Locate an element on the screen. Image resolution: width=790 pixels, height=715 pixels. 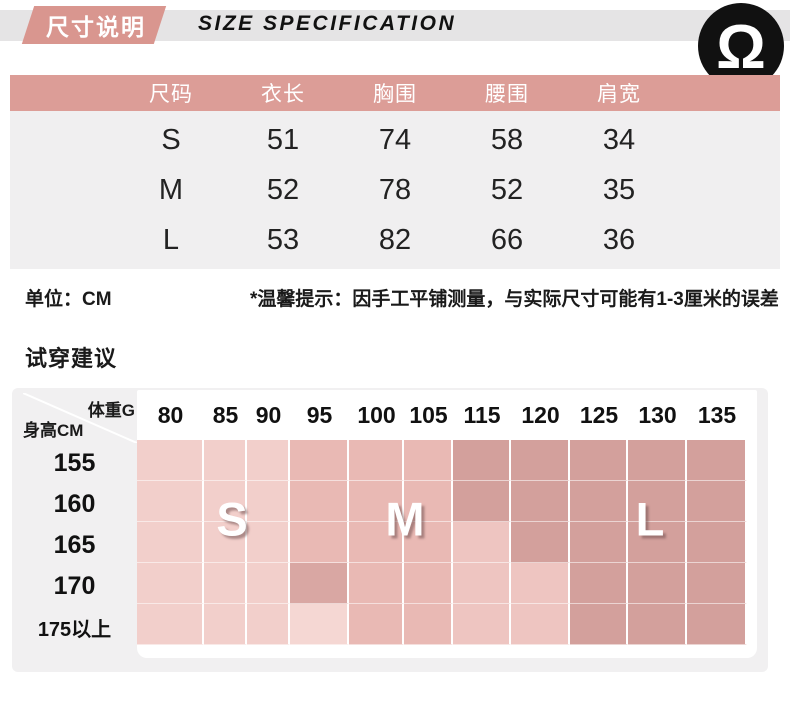
diagonal-line is located at coordinates (80, 418).